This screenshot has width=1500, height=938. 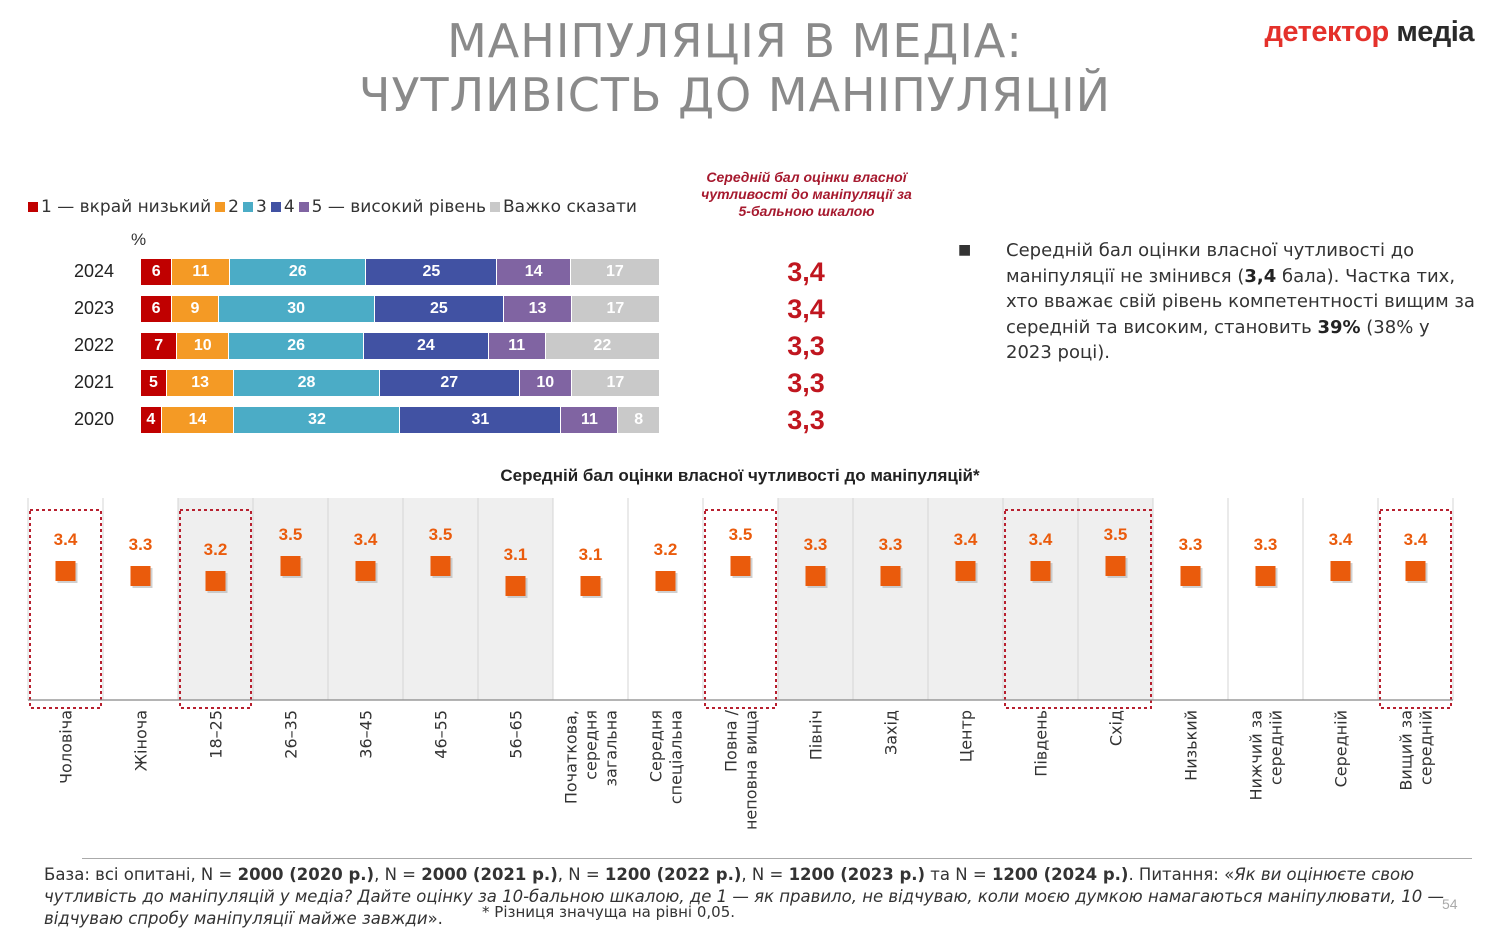 I want to click on bar-row: 6 11 26 25 14 17, so click(x=400, y=272).